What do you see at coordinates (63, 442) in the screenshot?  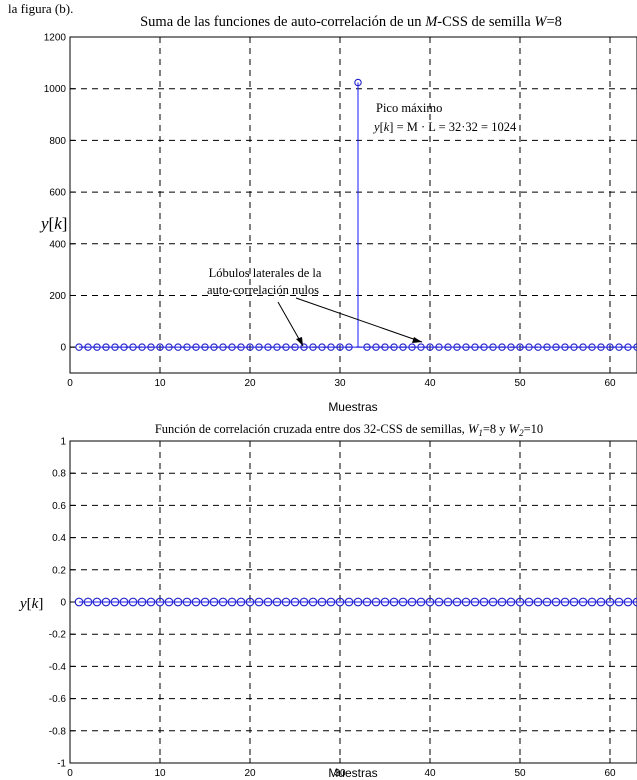 I see `y-tick-label: 1` at bounding box center [63, 442].